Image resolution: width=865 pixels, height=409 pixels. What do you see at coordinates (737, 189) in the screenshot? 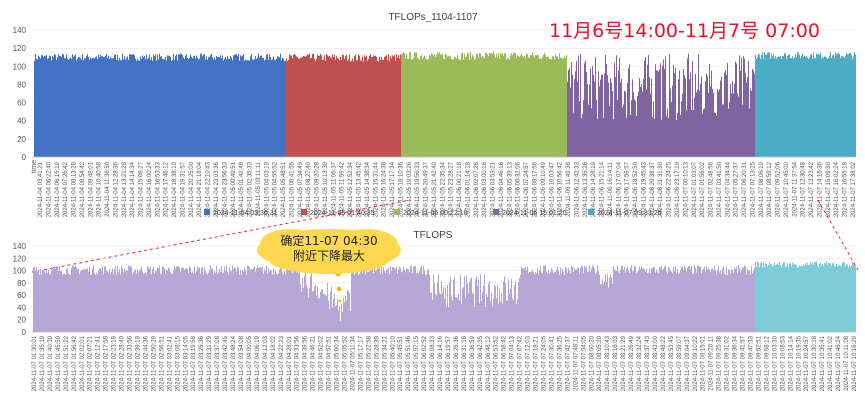
I see `top-x-tick-label: 2024-11-07 05:27:37` at bounding box center [737, 189].